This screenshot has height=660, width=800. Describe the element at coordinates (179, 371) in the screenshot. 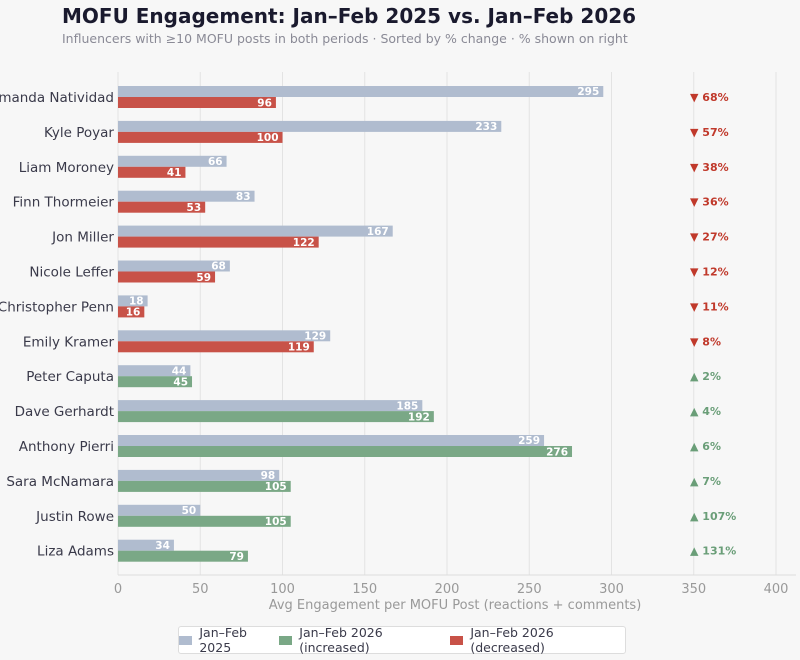

I see `value-label-2025: 44` at that location.